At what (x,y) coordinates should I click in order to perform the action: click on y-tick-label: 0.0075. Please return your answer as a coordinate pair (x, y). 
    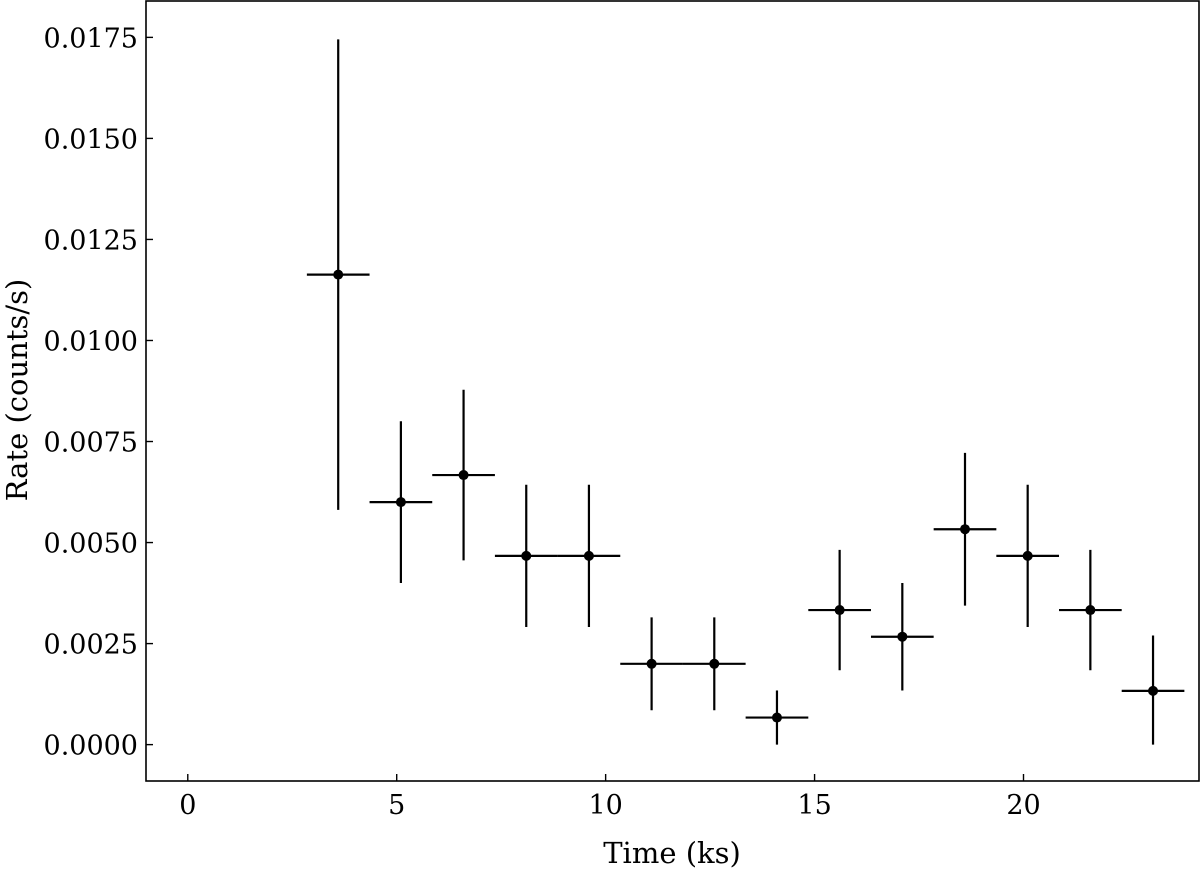
    Looking at the image, I should click on (91, 443).